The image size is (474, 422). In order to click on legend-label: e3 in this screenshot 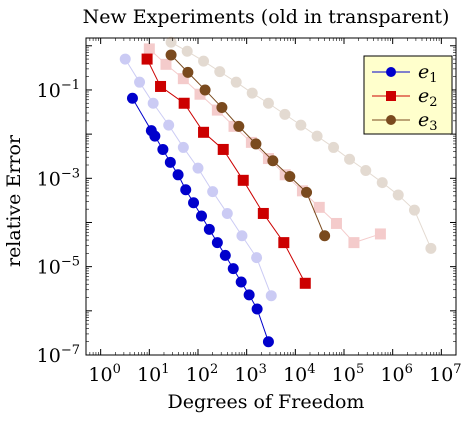, I will do `click(428, 121)`.